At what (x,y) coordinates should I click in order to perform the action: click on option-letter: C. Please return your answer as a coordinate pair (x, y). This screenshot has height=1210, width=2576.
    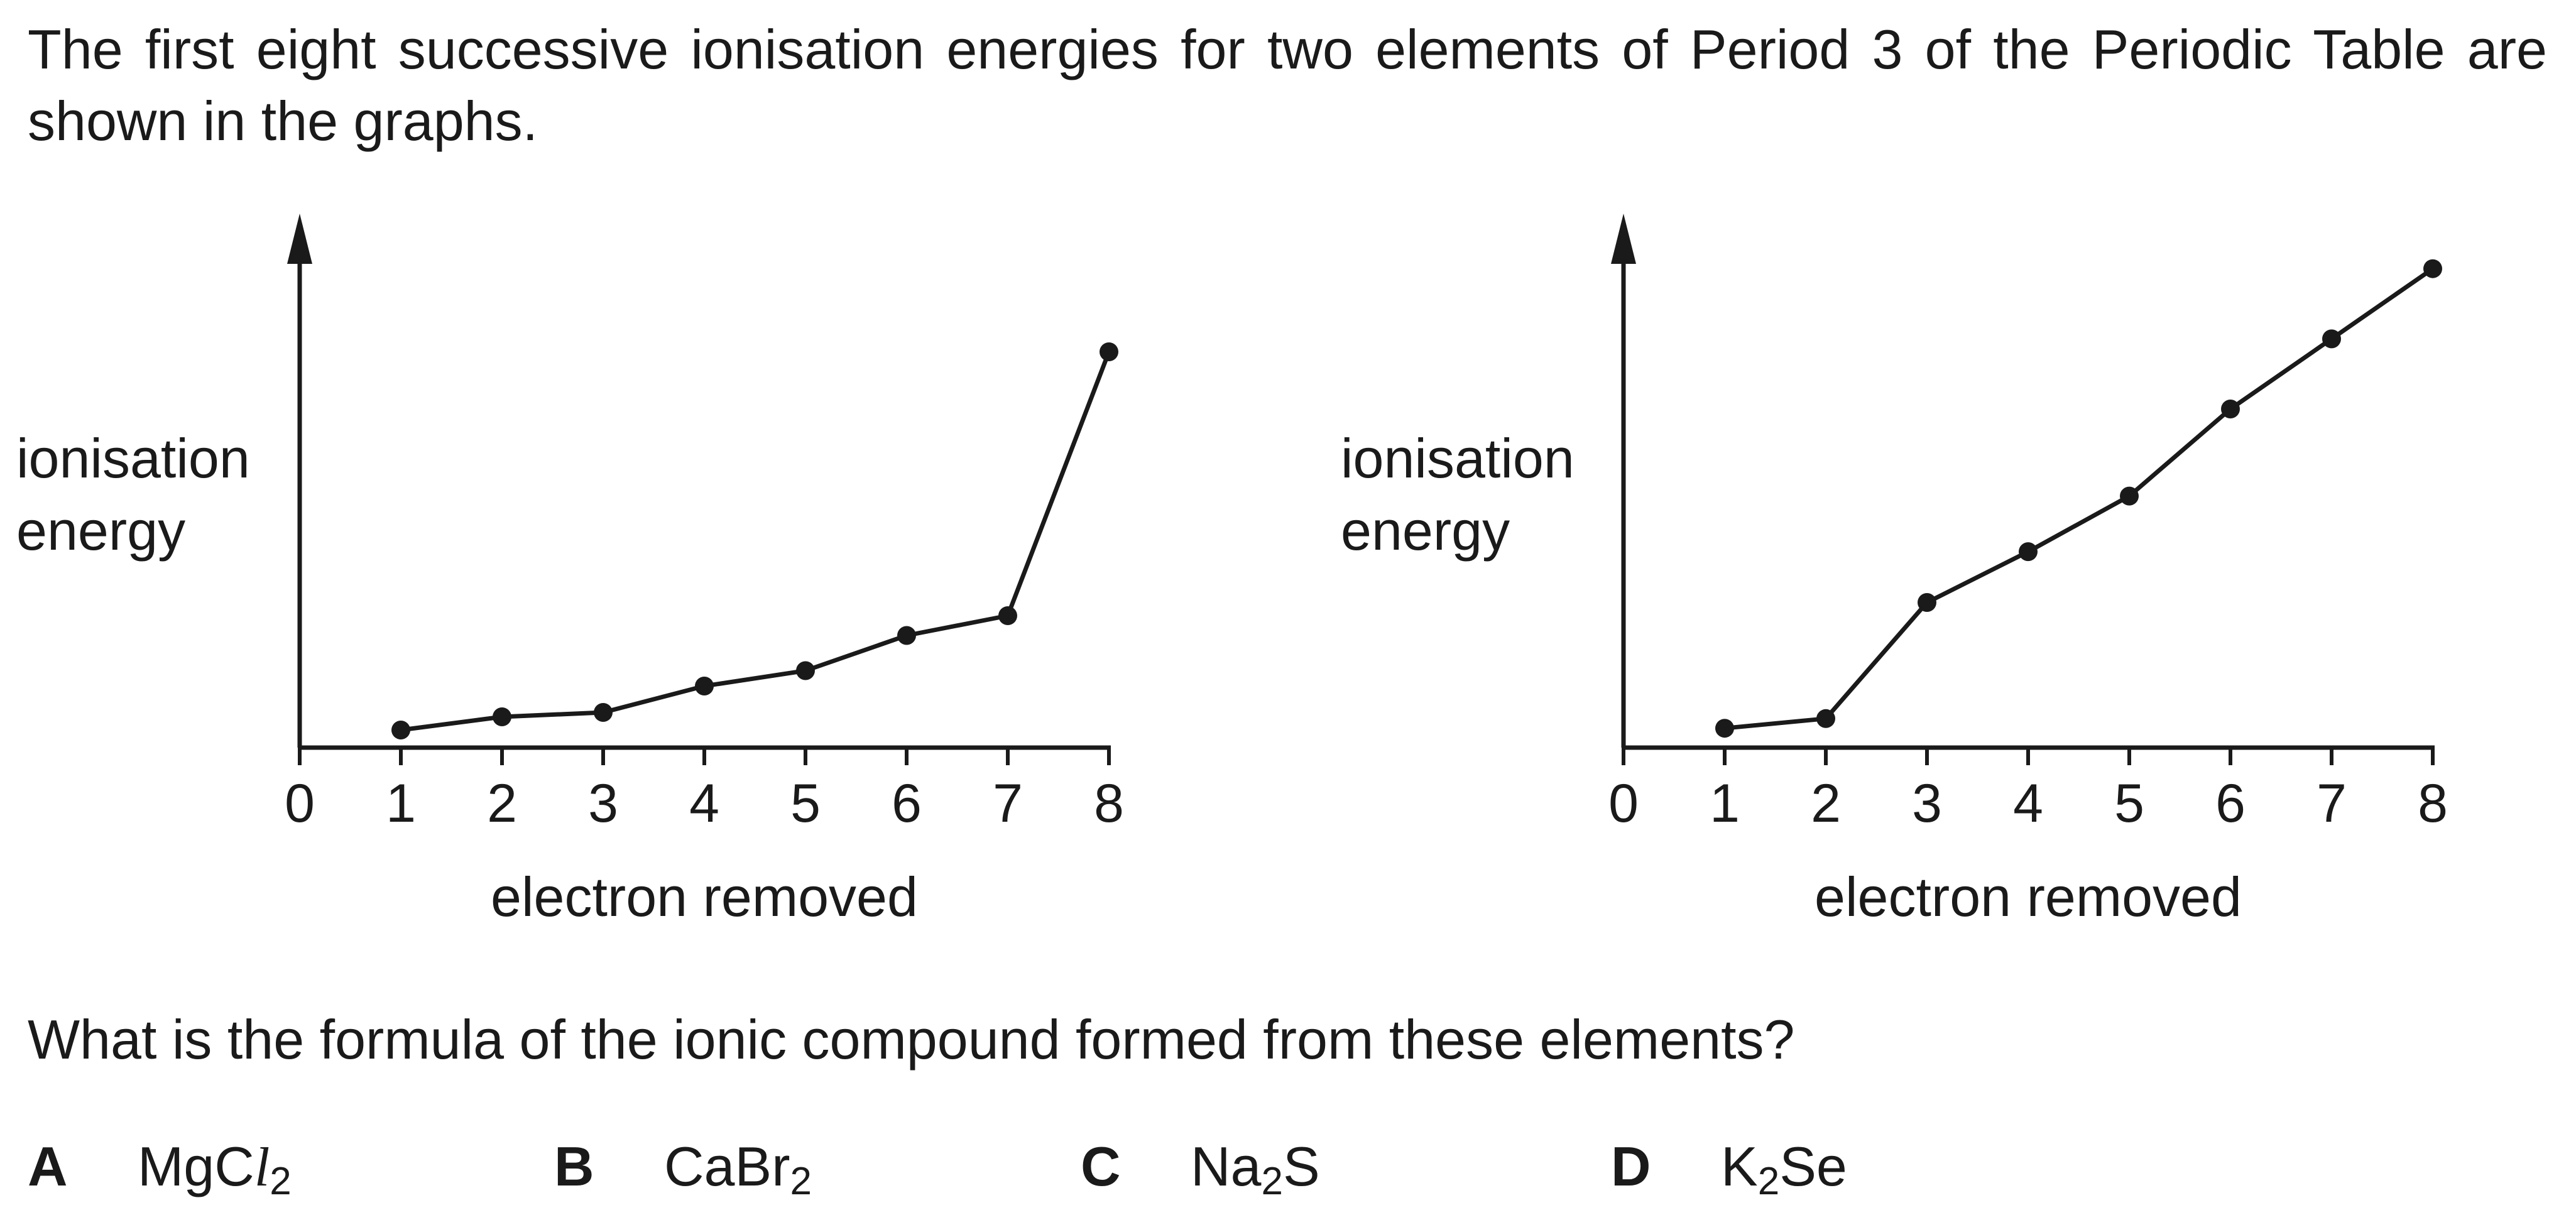
    Looking at the image, I should click on (1101, 1166).